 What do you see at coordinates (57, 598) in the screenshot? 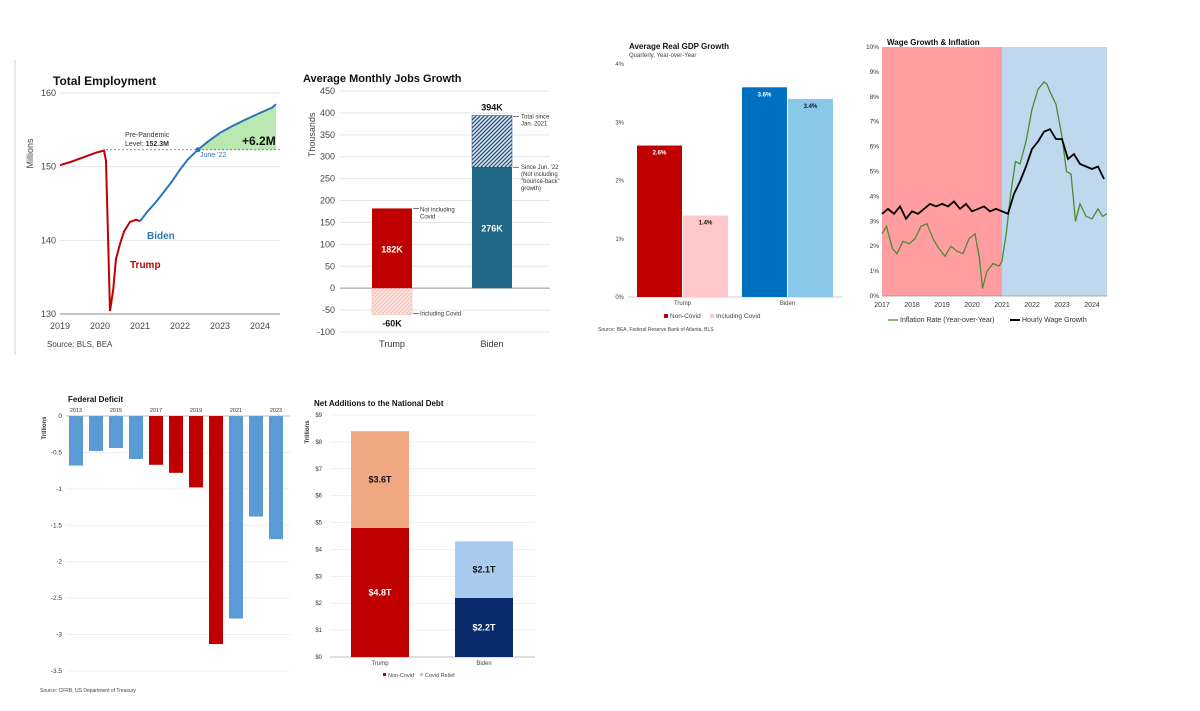
I see `y-tick-label: -2.5` at bounding box center [57, 598].